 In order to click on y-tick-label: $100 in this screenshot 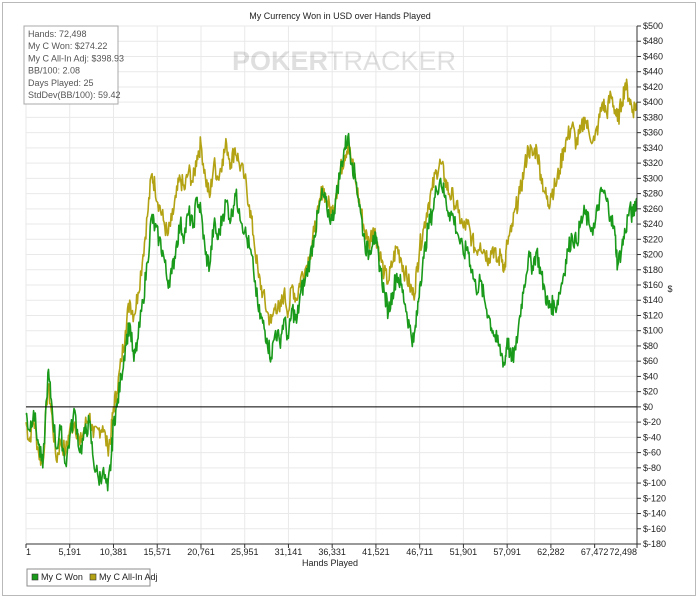, I will do `click(653, 331)`.